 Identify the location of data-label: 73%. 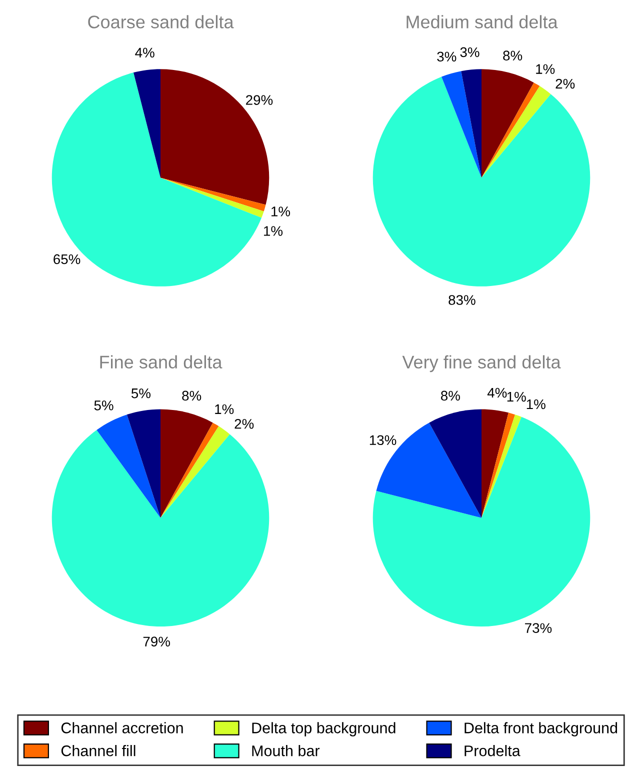
(538, 628).